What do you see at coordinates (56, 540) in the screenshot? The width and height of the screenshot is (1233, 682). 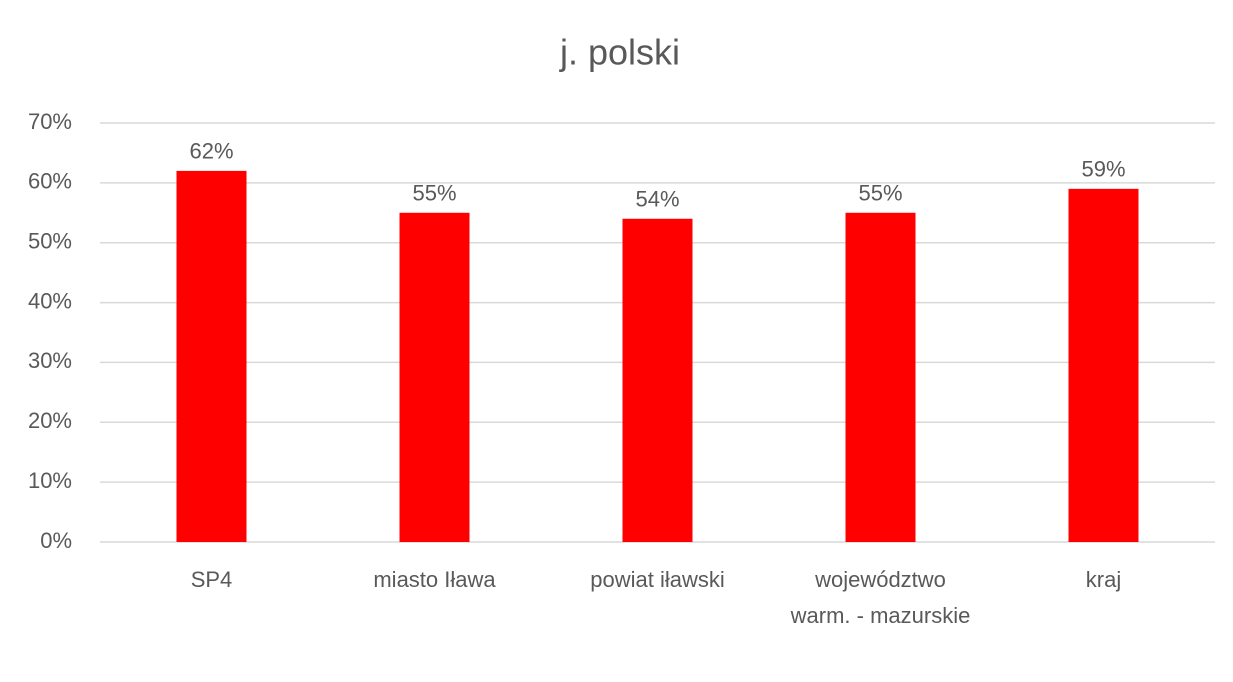 I see `y-tick-label: 0%` at bounding box center [56, 540].